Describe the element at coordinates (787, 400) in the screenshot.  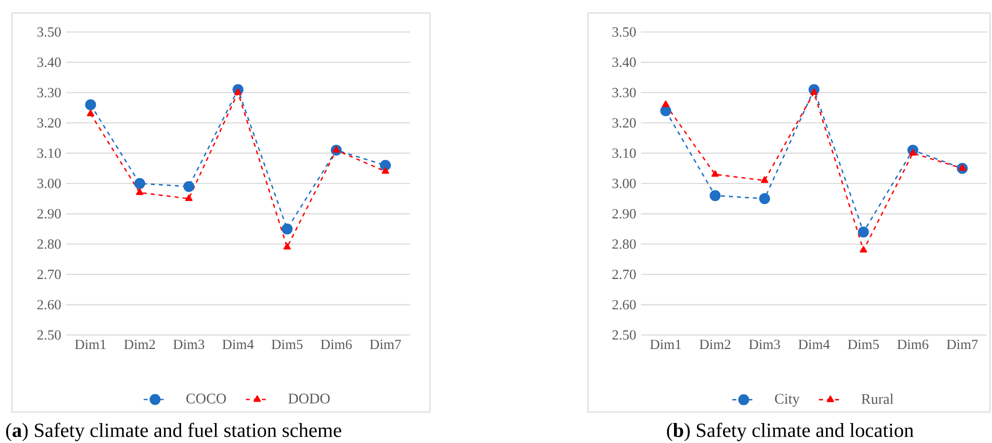
I see `legend-label: City` at that location.